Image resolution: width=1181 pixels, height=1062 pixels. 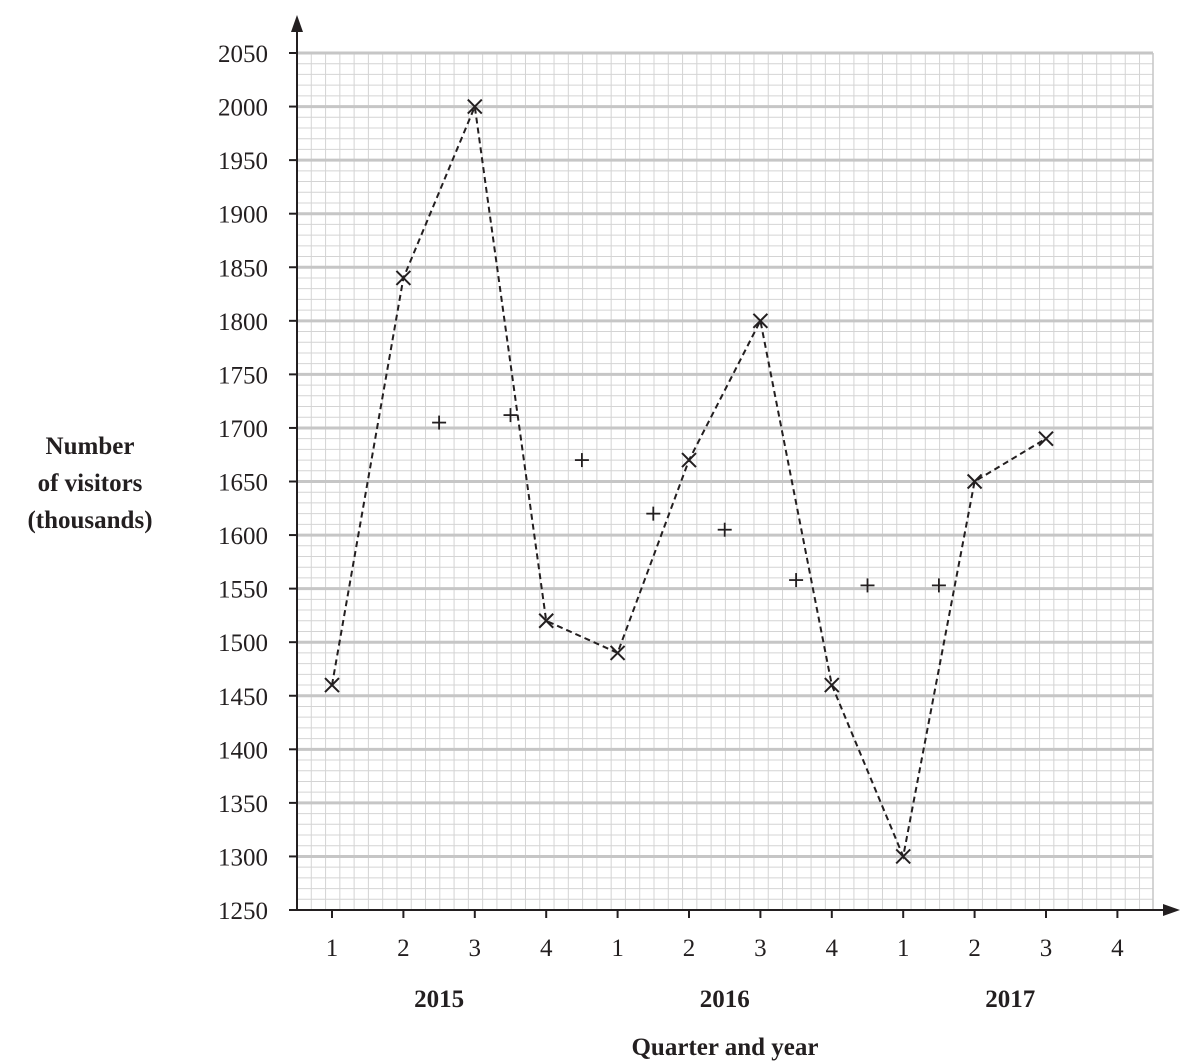 What do you see at coordinates (243, 697) in the screenshot?
I see `y-tick-label: 1450` at bounding box center [243, 697].